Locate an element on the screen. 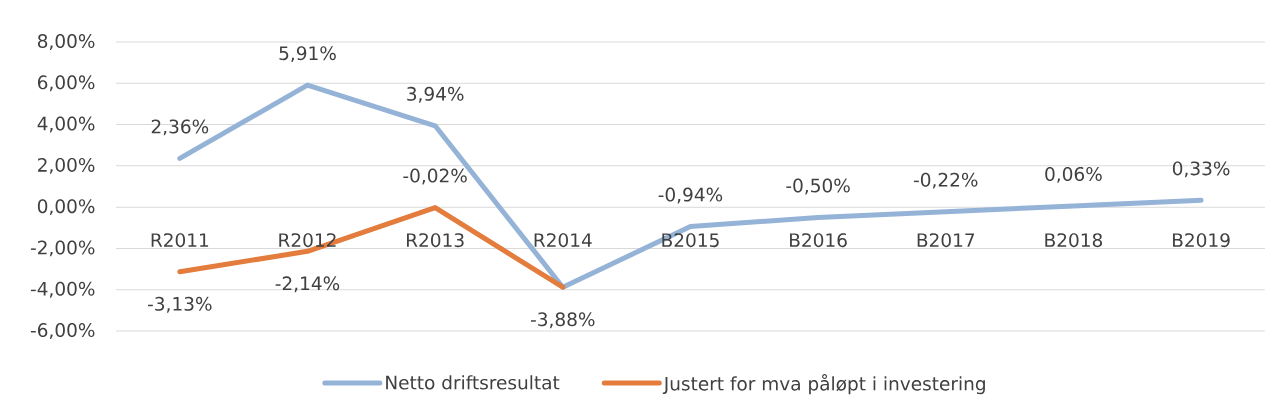  x-tick-label: R2013 is located at coordinates (435, 240).